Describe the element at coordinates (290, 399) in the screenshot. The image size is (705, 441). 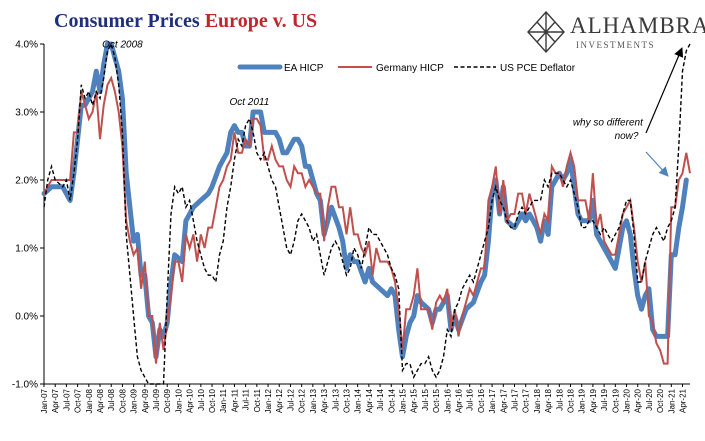
I see `x-tick-label: Jul-12` at that location.